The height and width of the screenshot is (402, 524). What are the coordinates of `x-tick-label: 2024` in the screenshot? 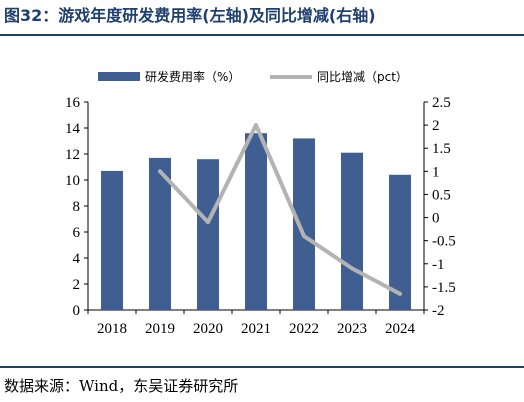 It's located at (400, 329).